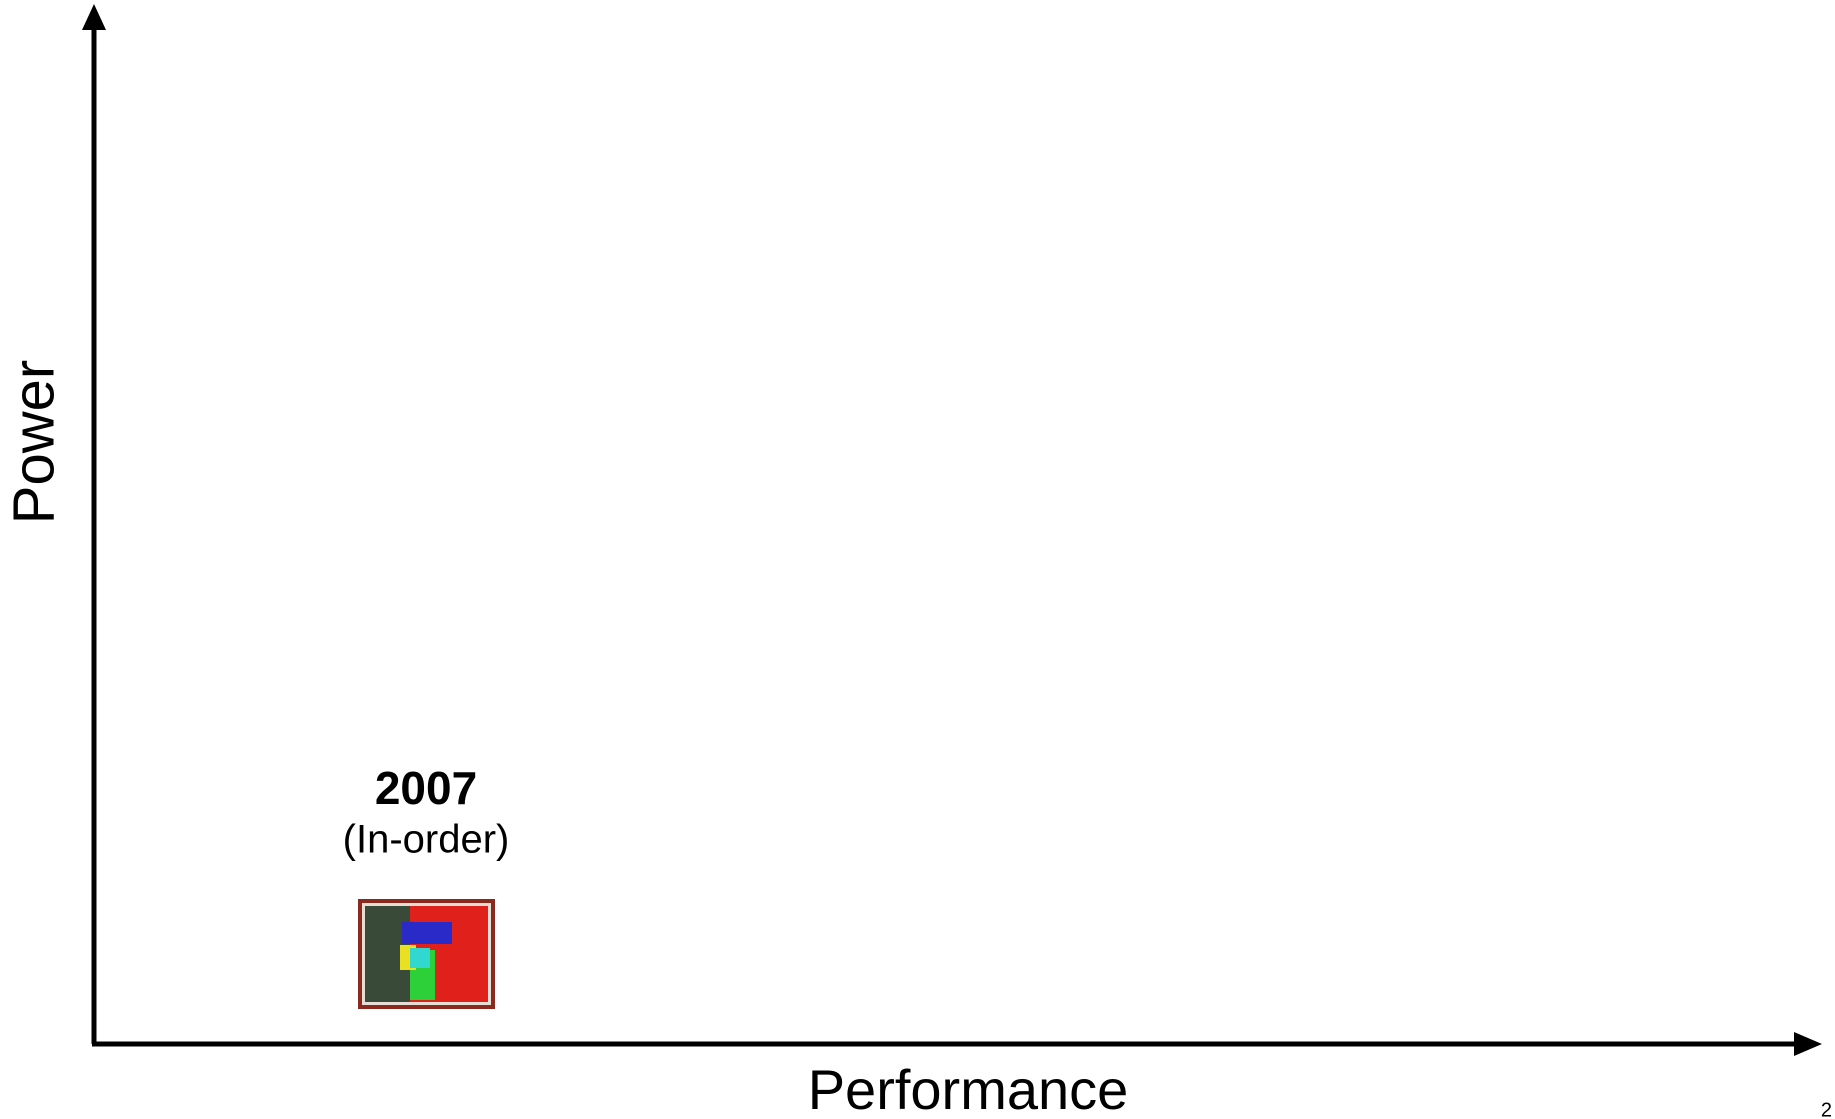 The height and width of the screenshot is (1119, 1835). I want to click on chip-blue-region, so click(427, 933).